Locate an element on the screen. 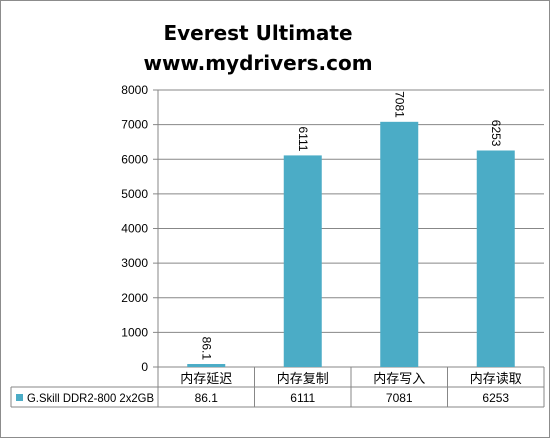 This screenshot has width=550, height=438. y-tick-label: 4000 is located at coordinates (134, 229).